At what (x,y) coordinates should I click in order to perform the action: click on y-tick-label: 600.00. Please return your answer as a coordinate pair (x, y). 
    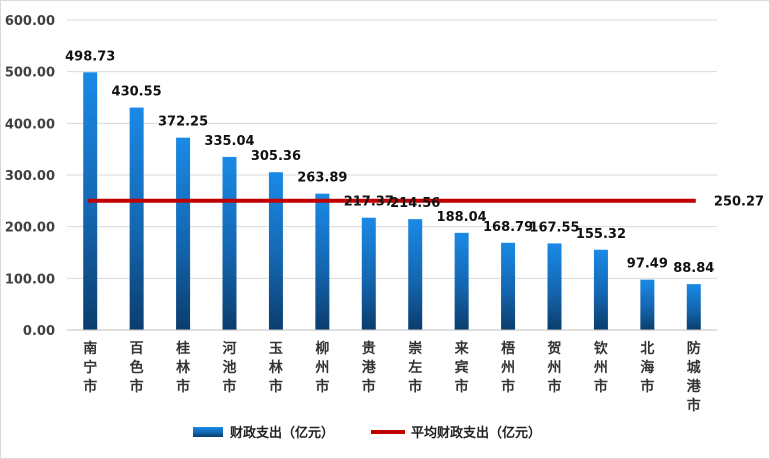
    Looking at the image, I should click on (30, 21).